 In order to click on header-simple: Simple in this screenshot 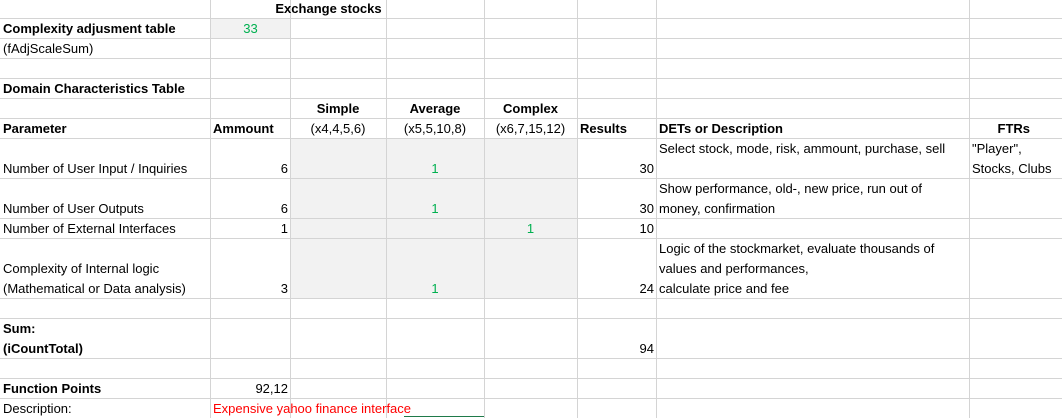, I will do `click(338, 108)`.